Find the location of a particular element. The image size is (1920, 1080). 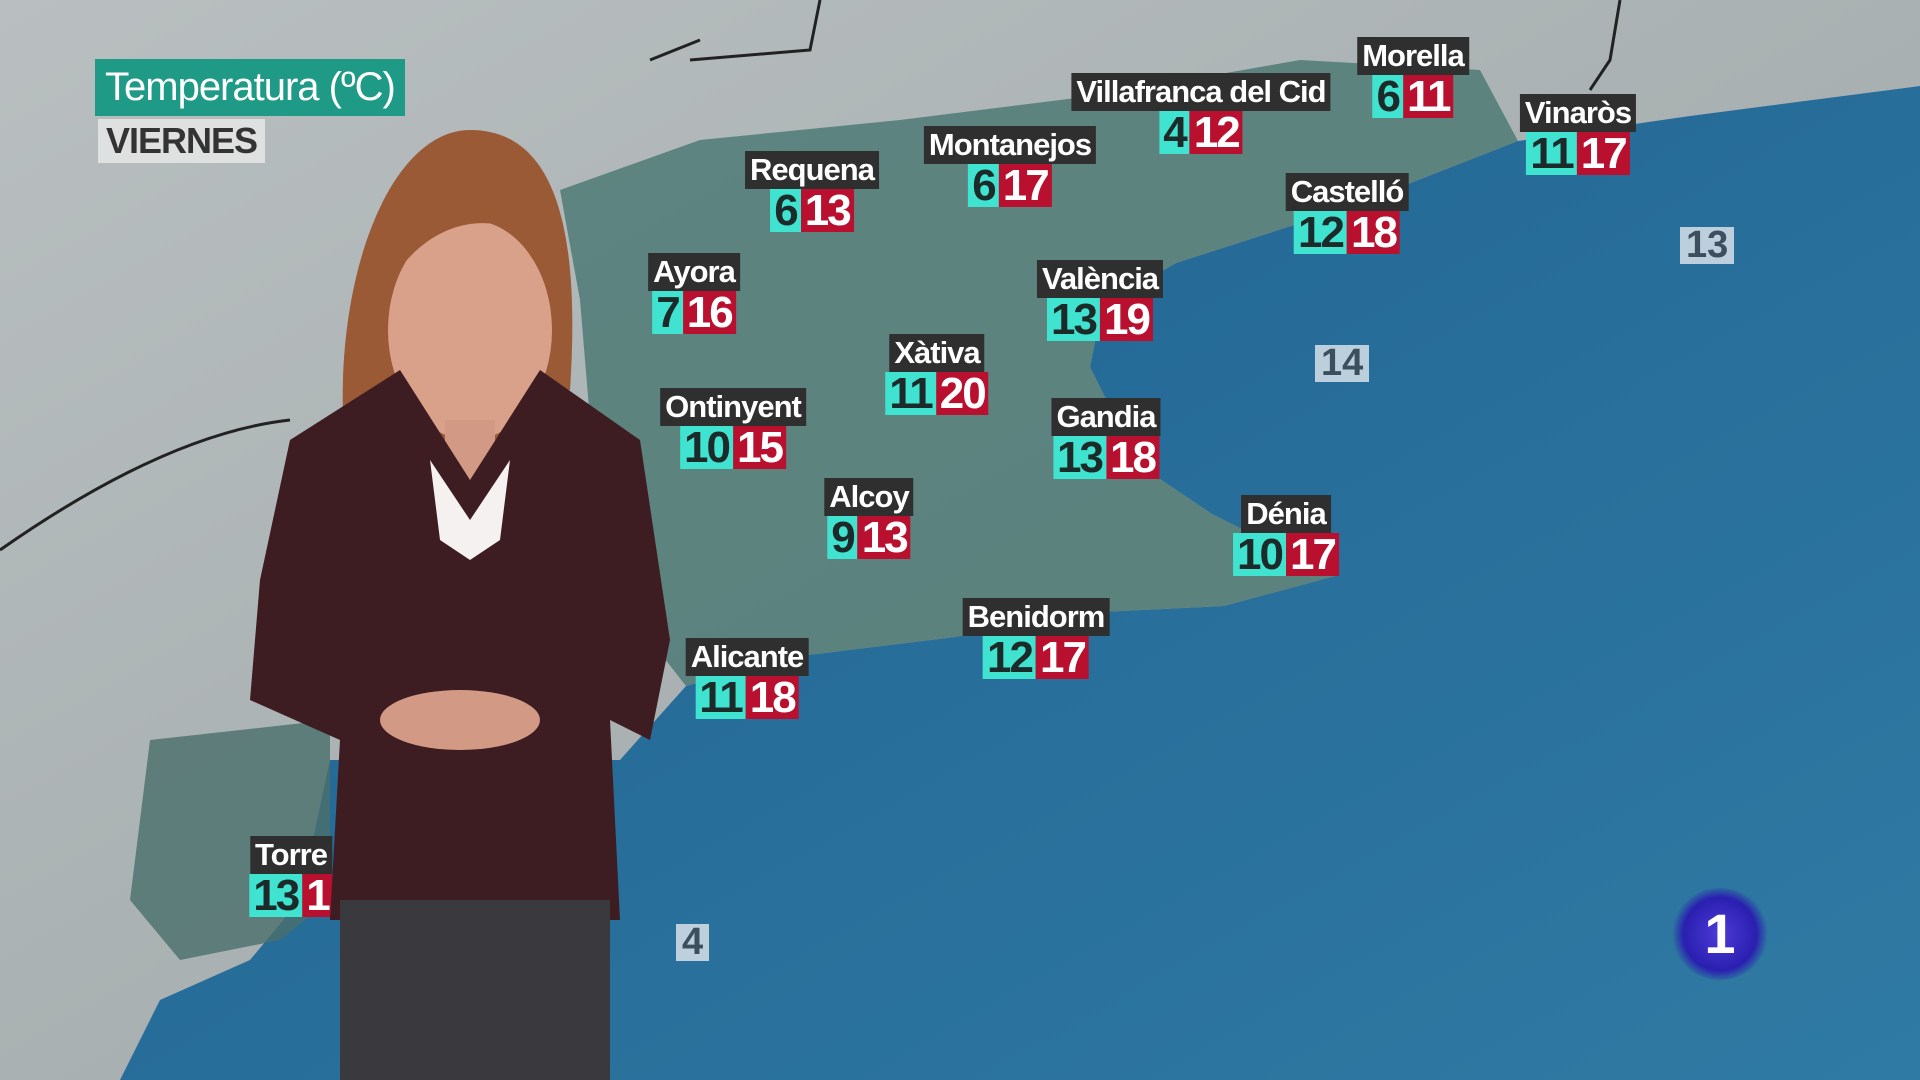

temperature-pair: 12 17 is located at coordinates (1036, 658).